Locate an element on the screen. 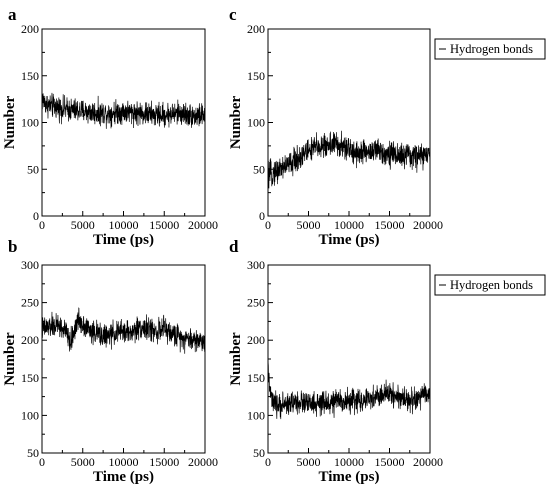  y-axis-title-a: Number is located at coordinates (10, 122).